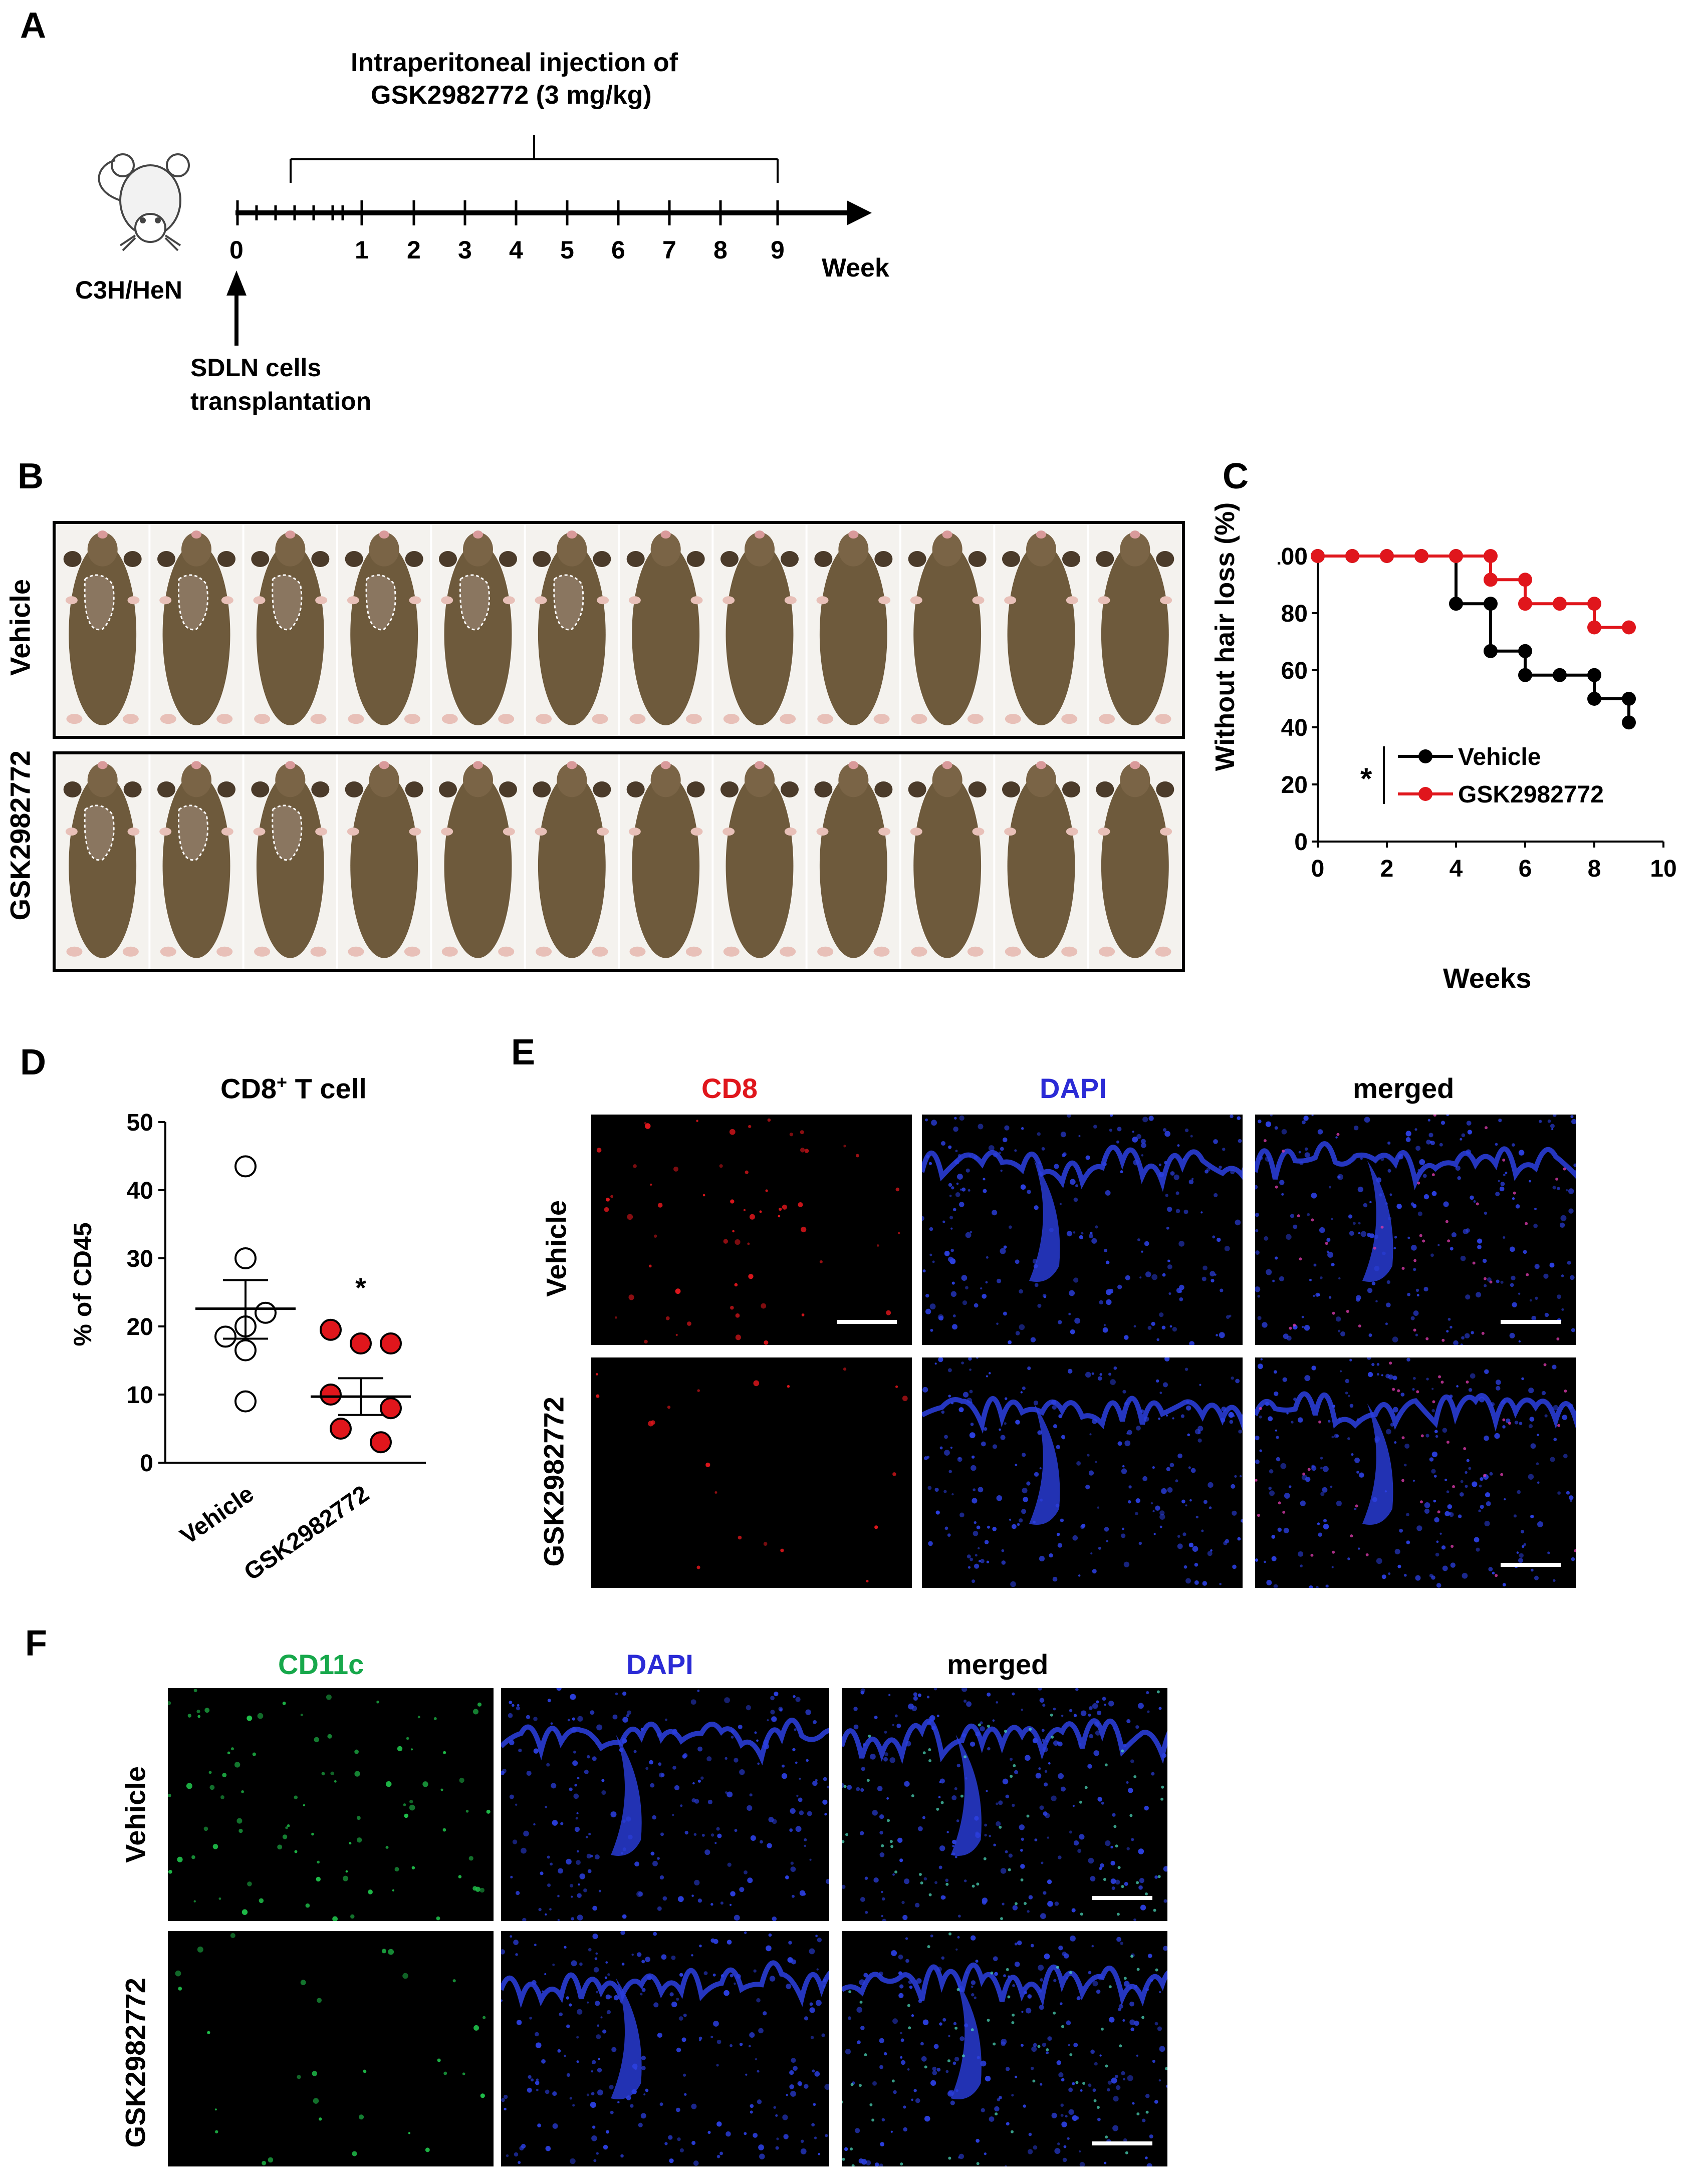 This screenshot has width=1689, height=2184. Describe the element at coordinates (1456, 869) in the screenshot. I see `chart-c-xtick-label: 4` at that location.